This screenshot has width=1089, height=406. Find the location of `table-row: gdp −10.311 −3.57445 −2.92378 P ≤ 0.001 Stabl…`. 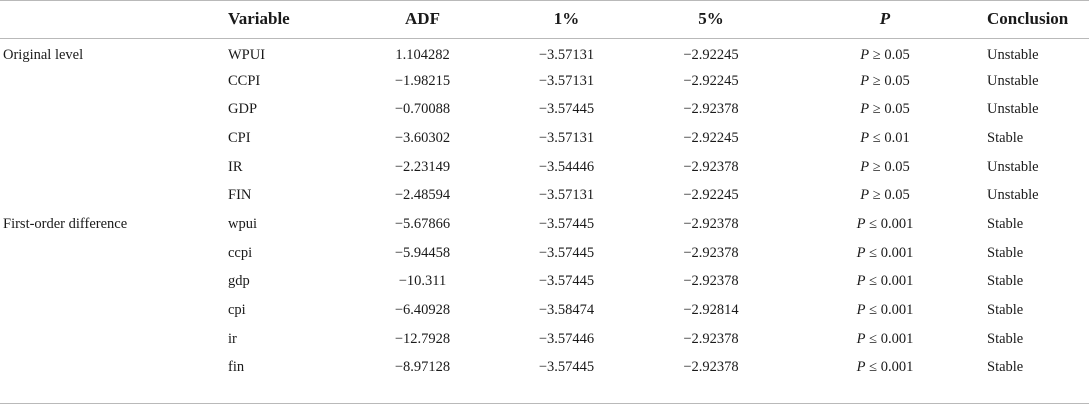

table-row: gdp −10.311 −3.57445 −2.92378 P ≤ 0.001 Stabl… is located at coordinates (544, 282).